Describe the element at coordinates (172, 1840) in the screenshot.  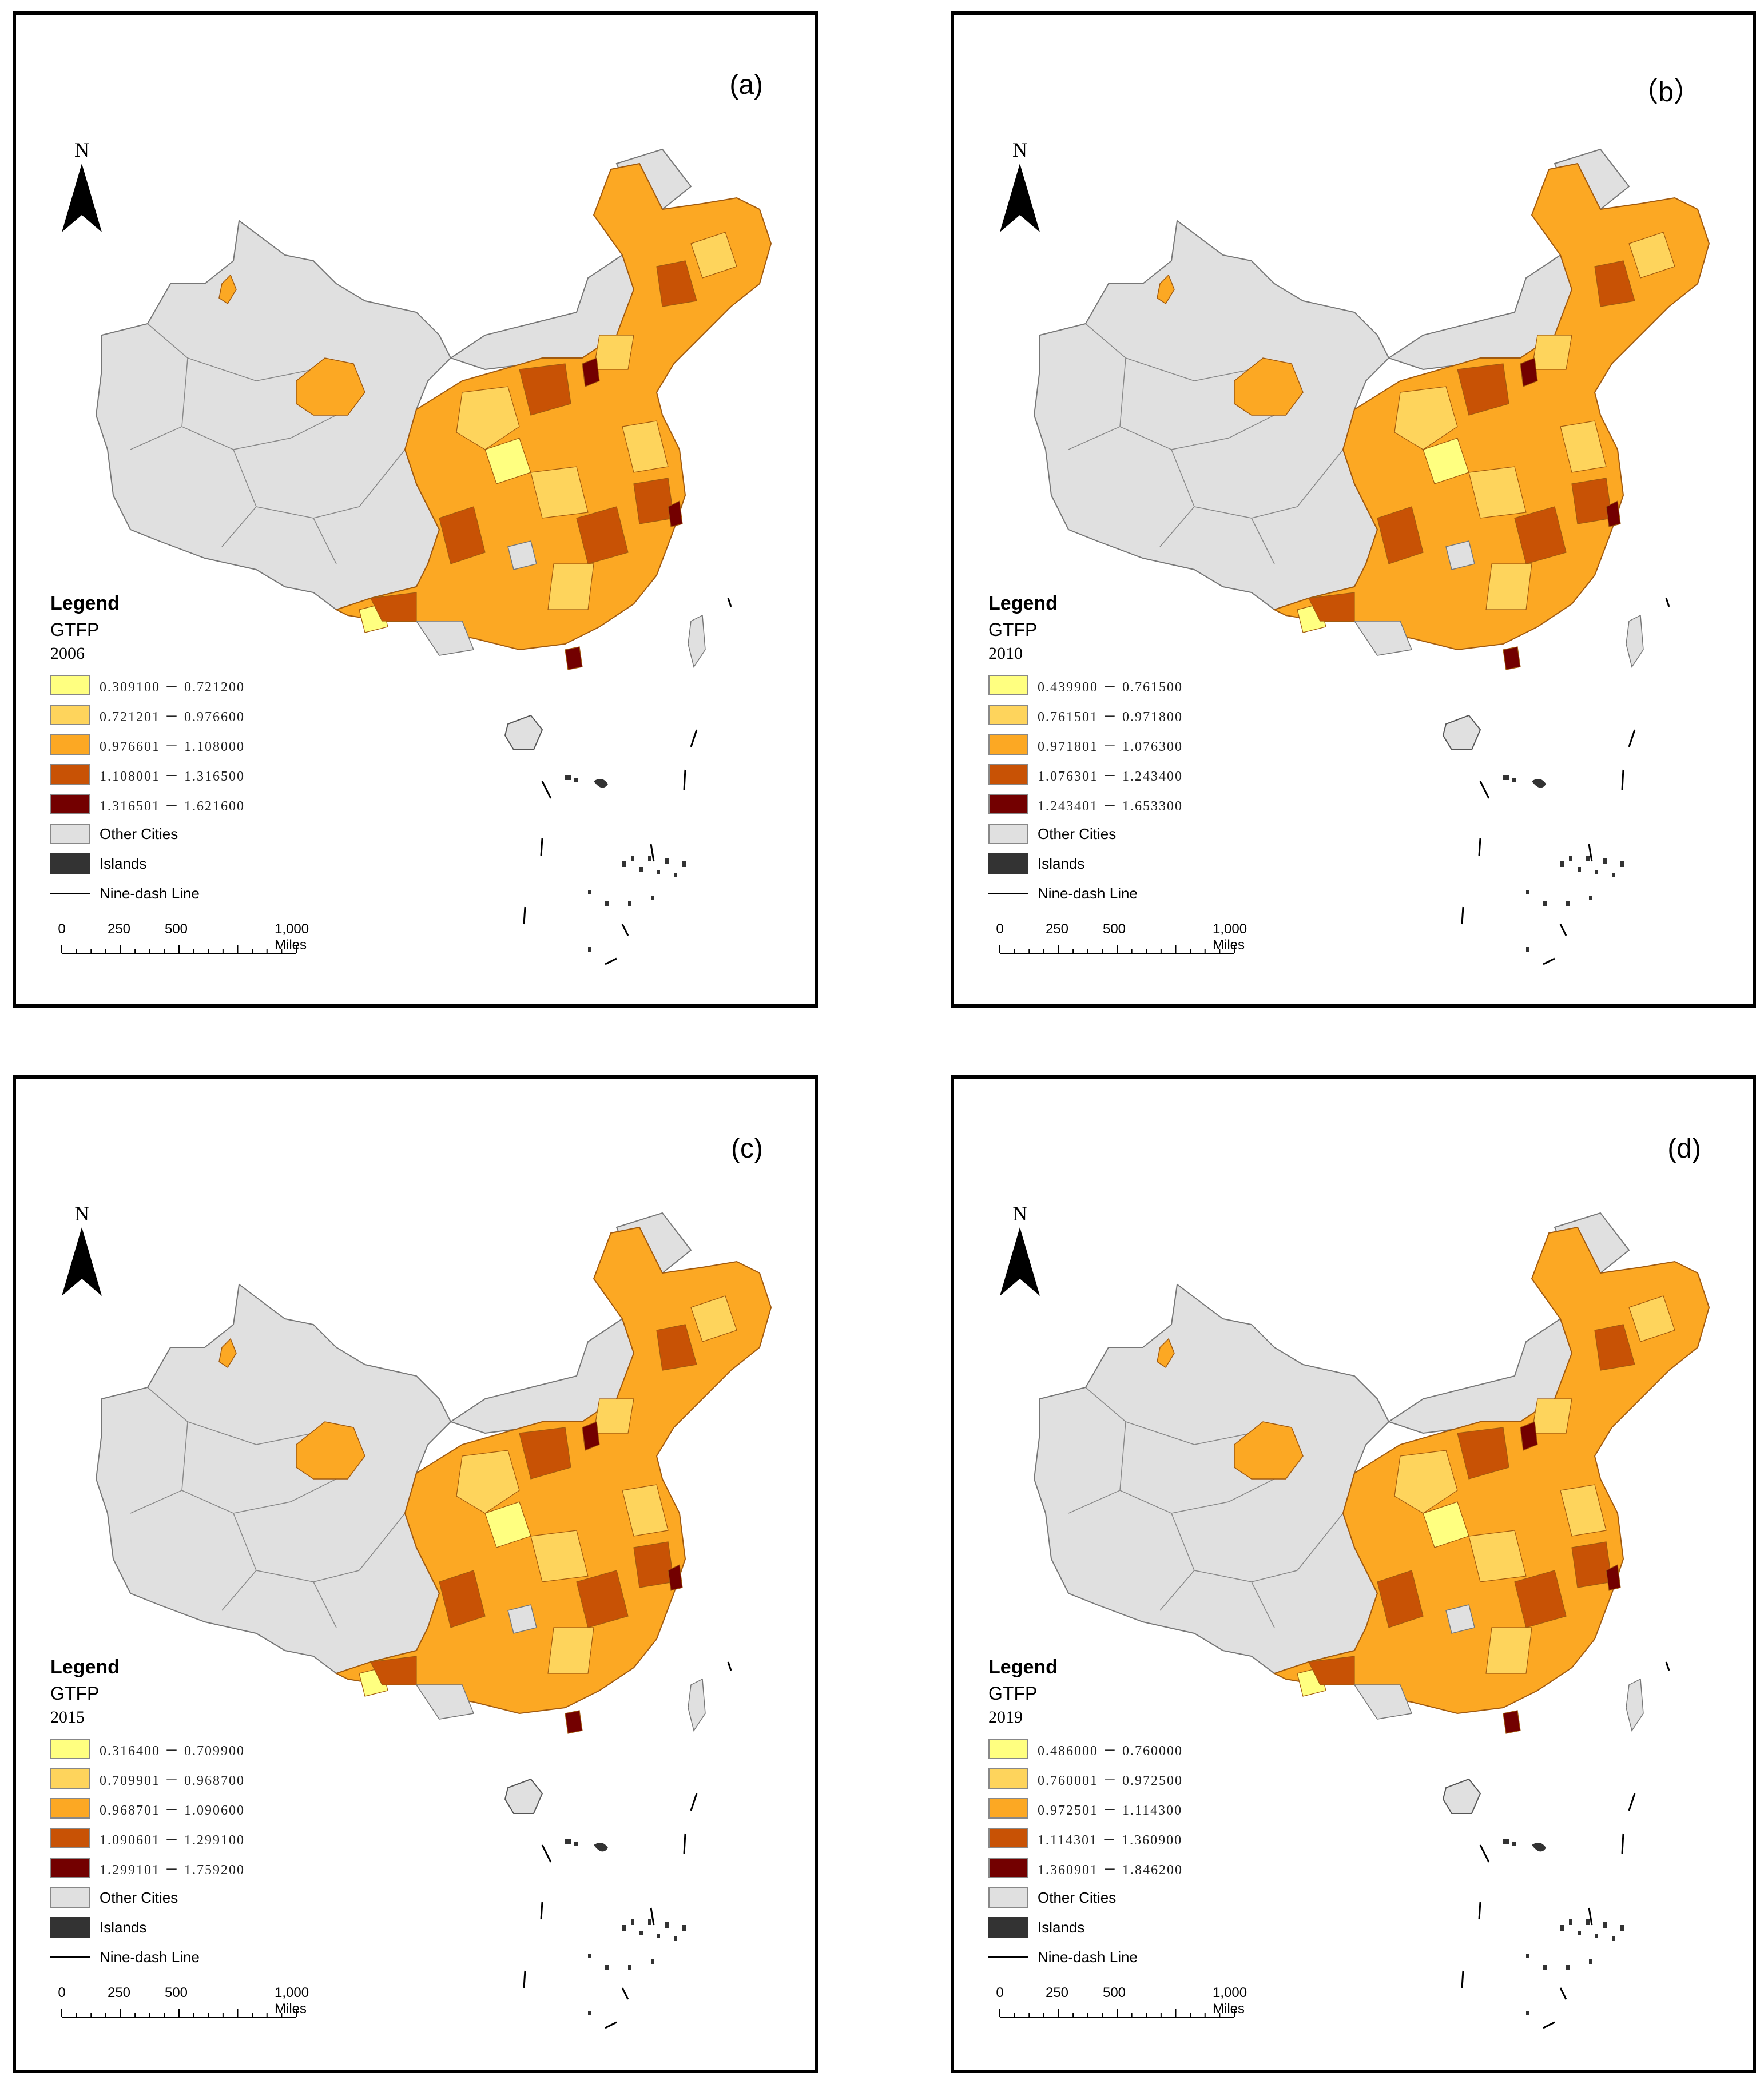
I see `legend-class-label: 1.090601 － 1.299100` at that location.